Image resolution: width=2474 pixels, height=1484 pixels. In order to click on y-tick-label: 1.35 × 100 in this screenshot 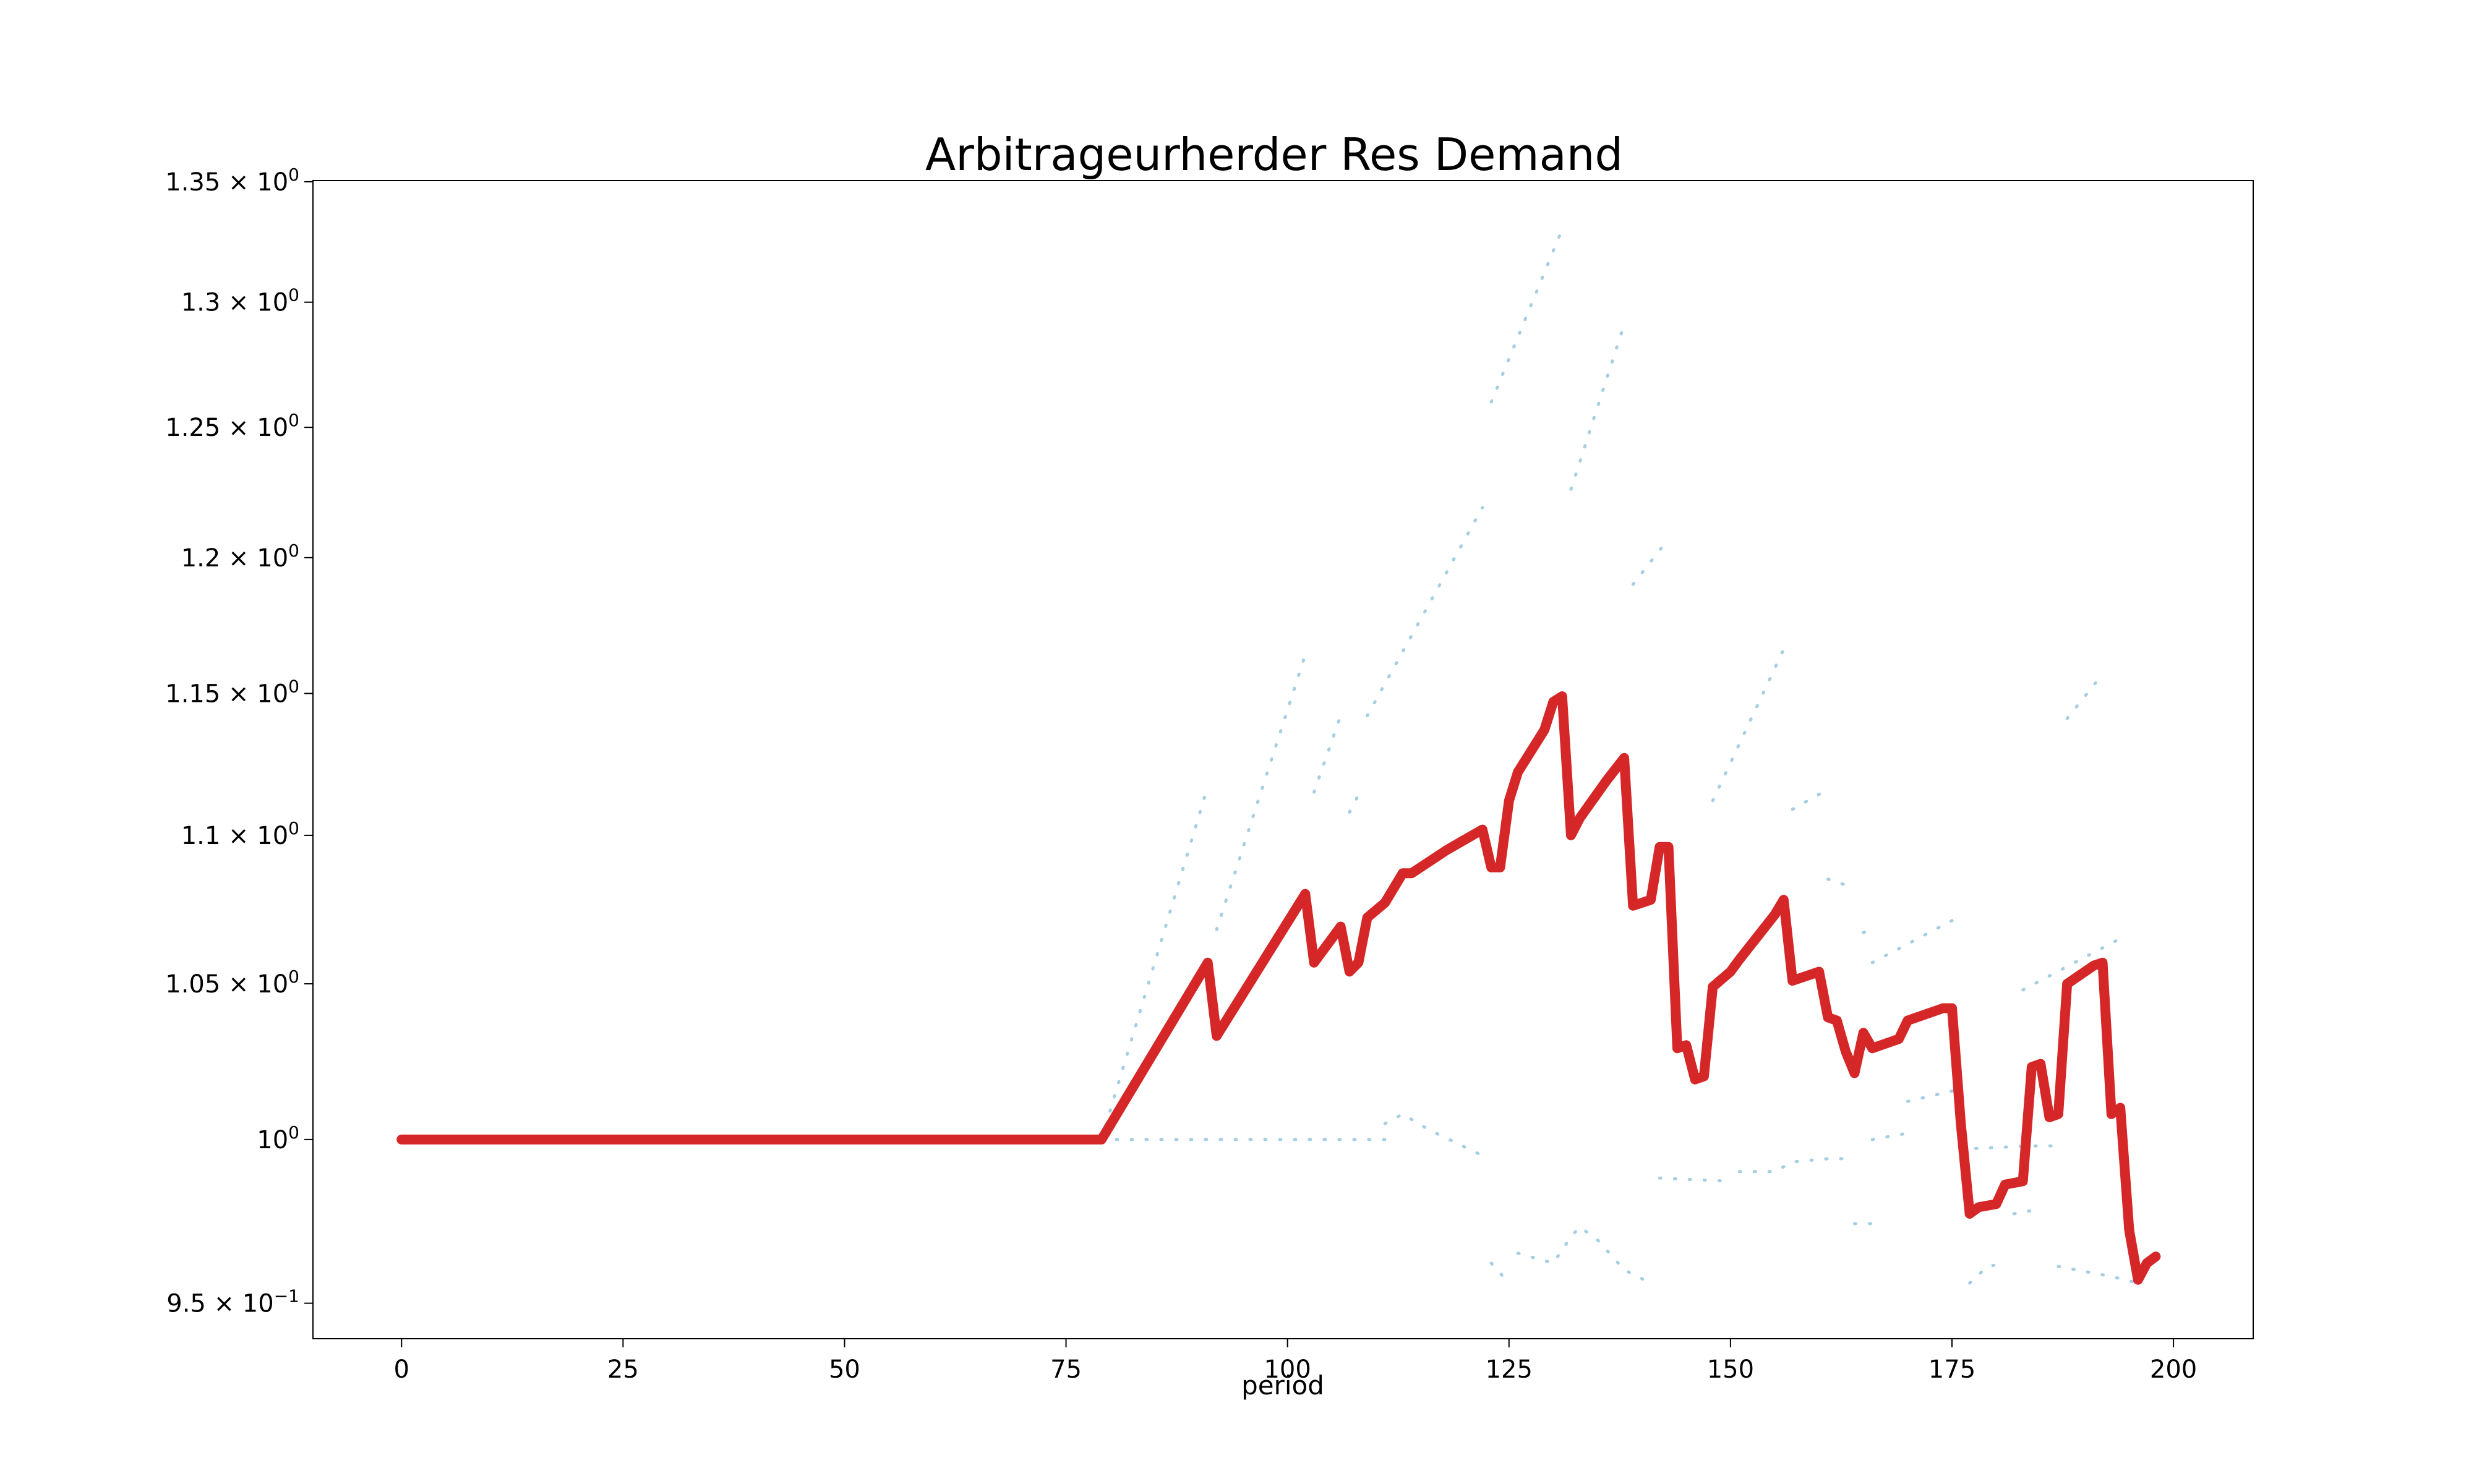, I will do `click(232, 180)`.